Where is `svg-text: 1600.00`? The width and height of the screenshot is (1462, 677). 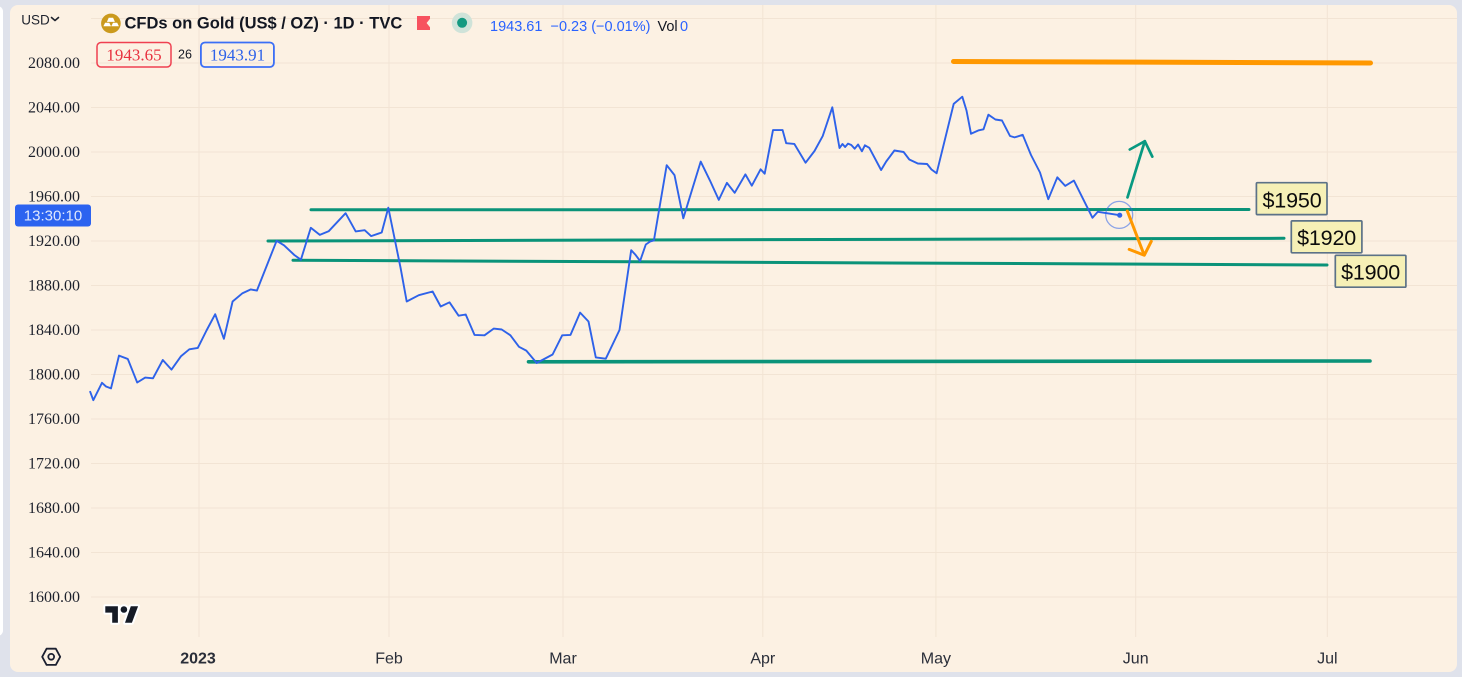 svg-text: 1600.00 is located at coordinates (54, 597).